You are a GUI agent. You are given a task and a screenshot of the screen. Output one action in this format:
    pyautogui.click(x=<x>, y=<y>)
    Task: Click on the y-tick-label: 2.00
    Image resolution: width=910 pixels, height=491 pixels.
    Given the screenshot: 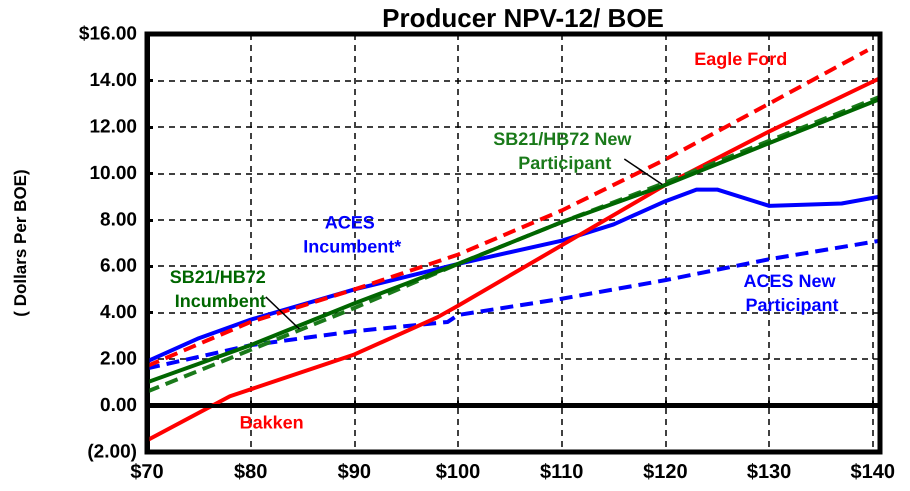 What is the action you would take?
    pyautogui.click(x=118, y=359)
    